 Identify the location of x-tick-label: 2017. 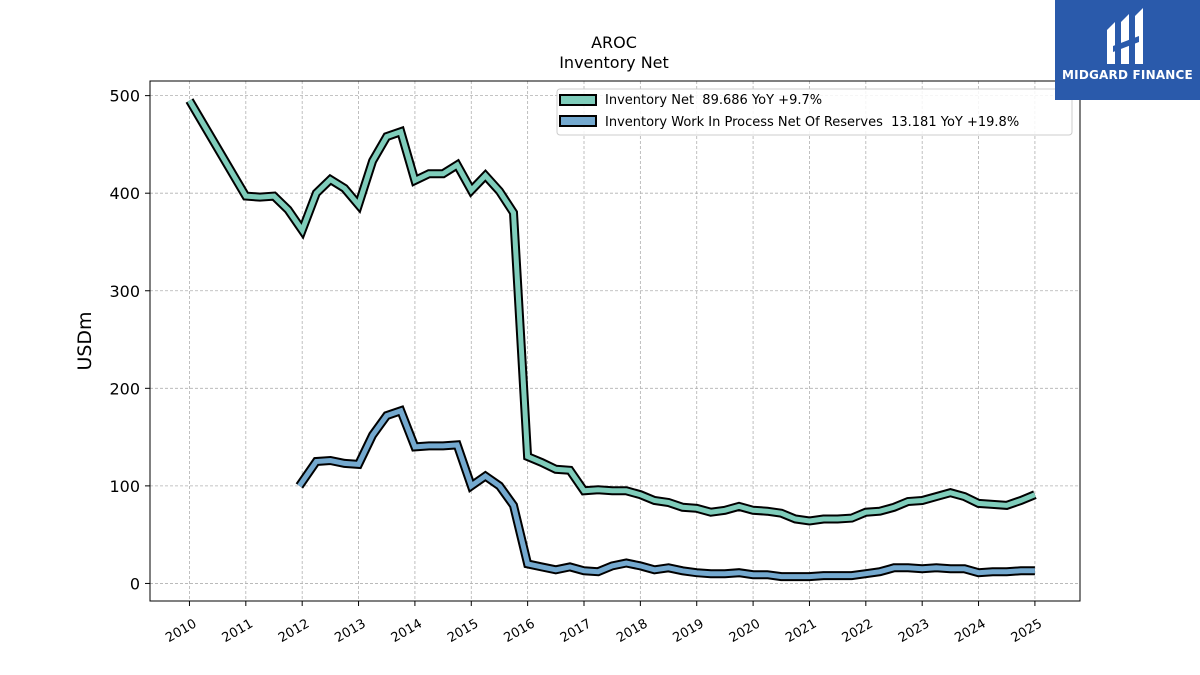
(576, 631).